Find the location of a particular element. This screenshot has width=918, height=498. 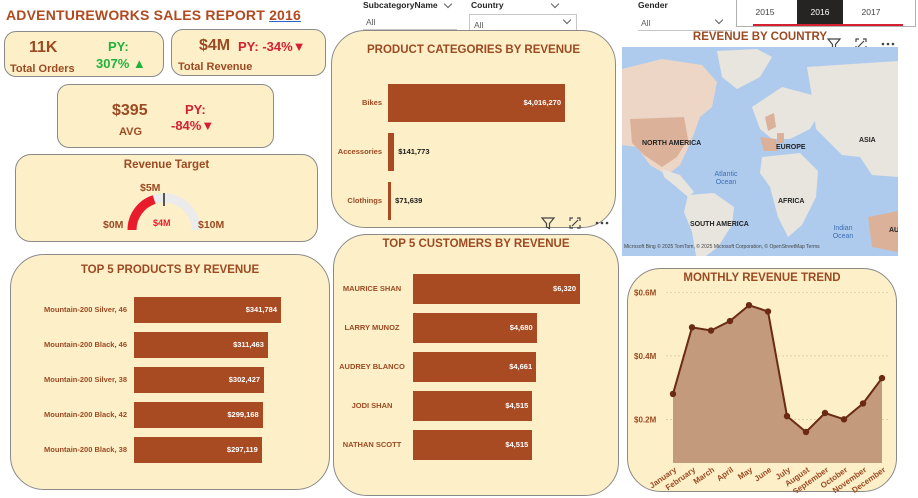

revenue-target-card: Revenue Target $5M $4M $0M $10M is located at coordinates (166, 198).